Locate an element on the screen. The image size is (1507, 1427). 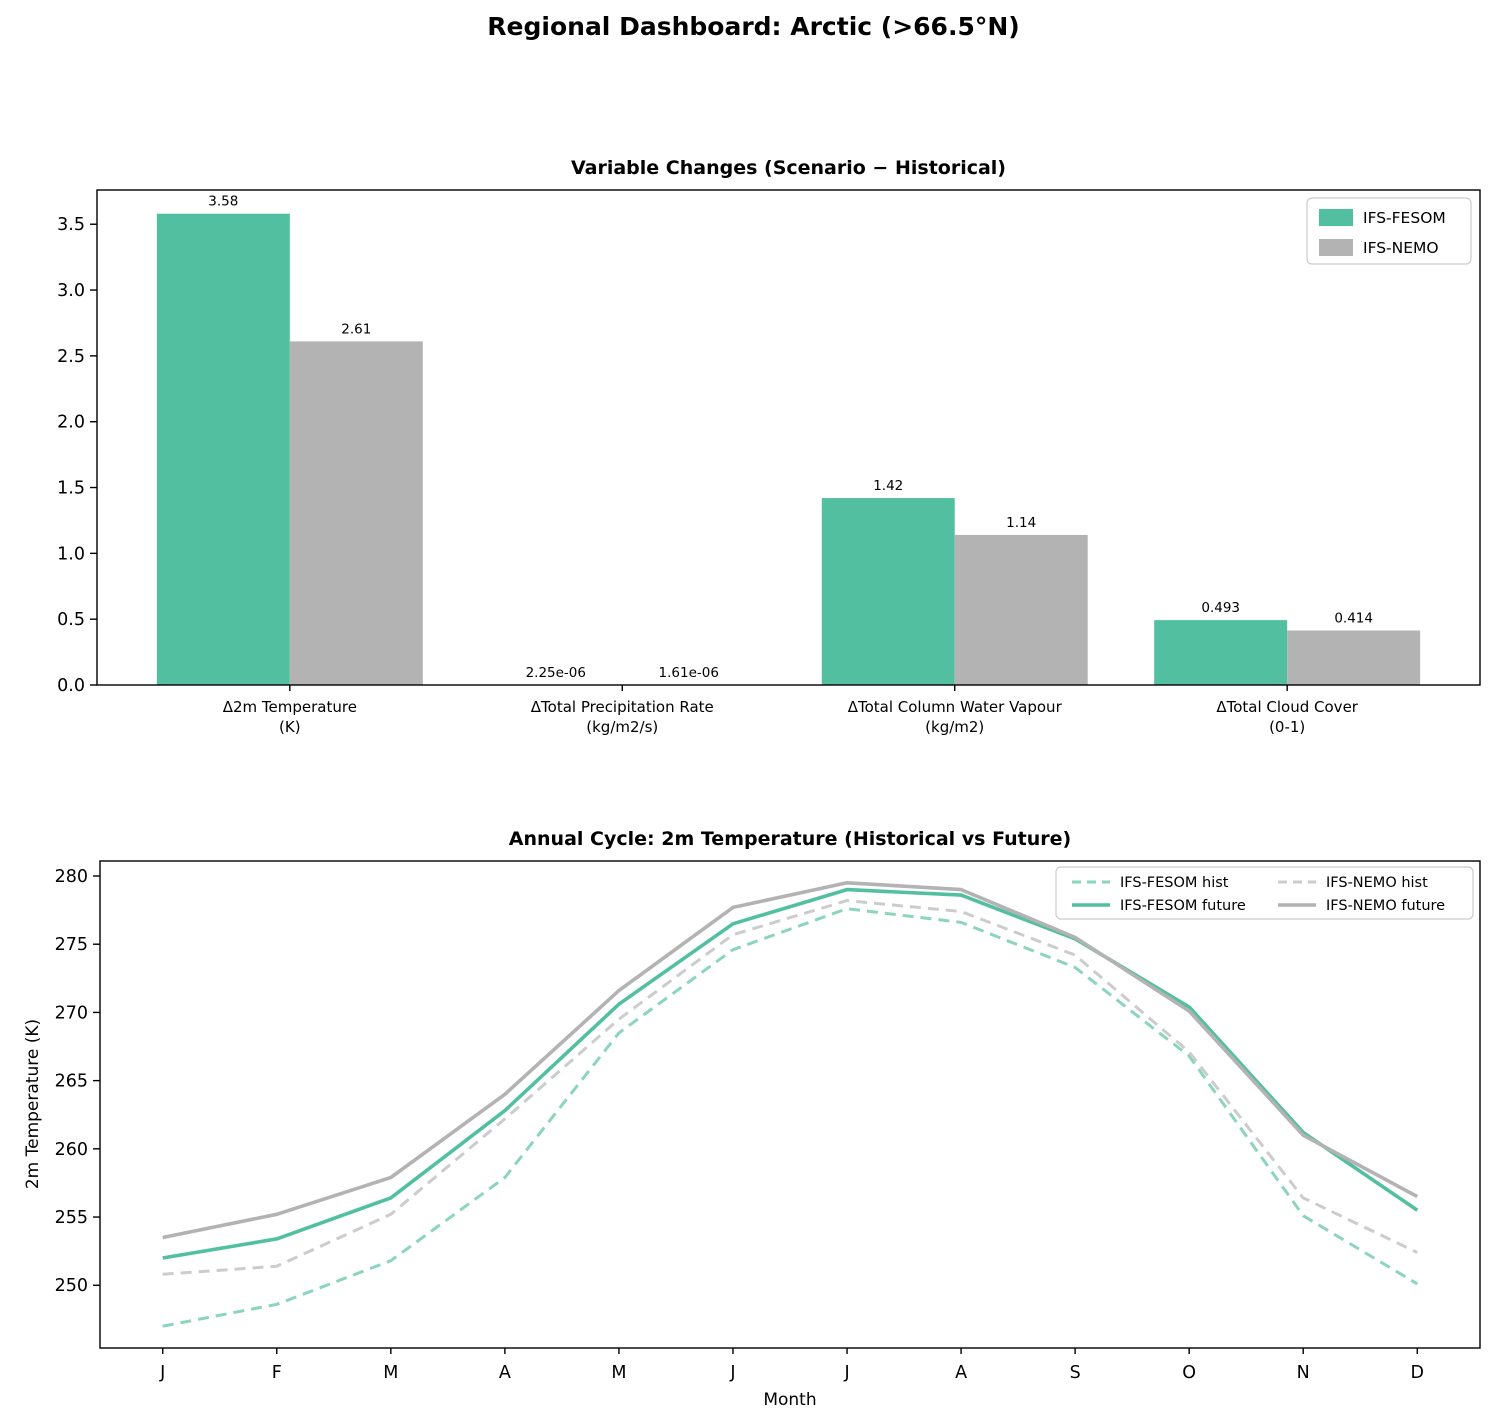
page-title: Regional Dashboard: Arctic (>66.5°N) is located at coordinates (753, 26).